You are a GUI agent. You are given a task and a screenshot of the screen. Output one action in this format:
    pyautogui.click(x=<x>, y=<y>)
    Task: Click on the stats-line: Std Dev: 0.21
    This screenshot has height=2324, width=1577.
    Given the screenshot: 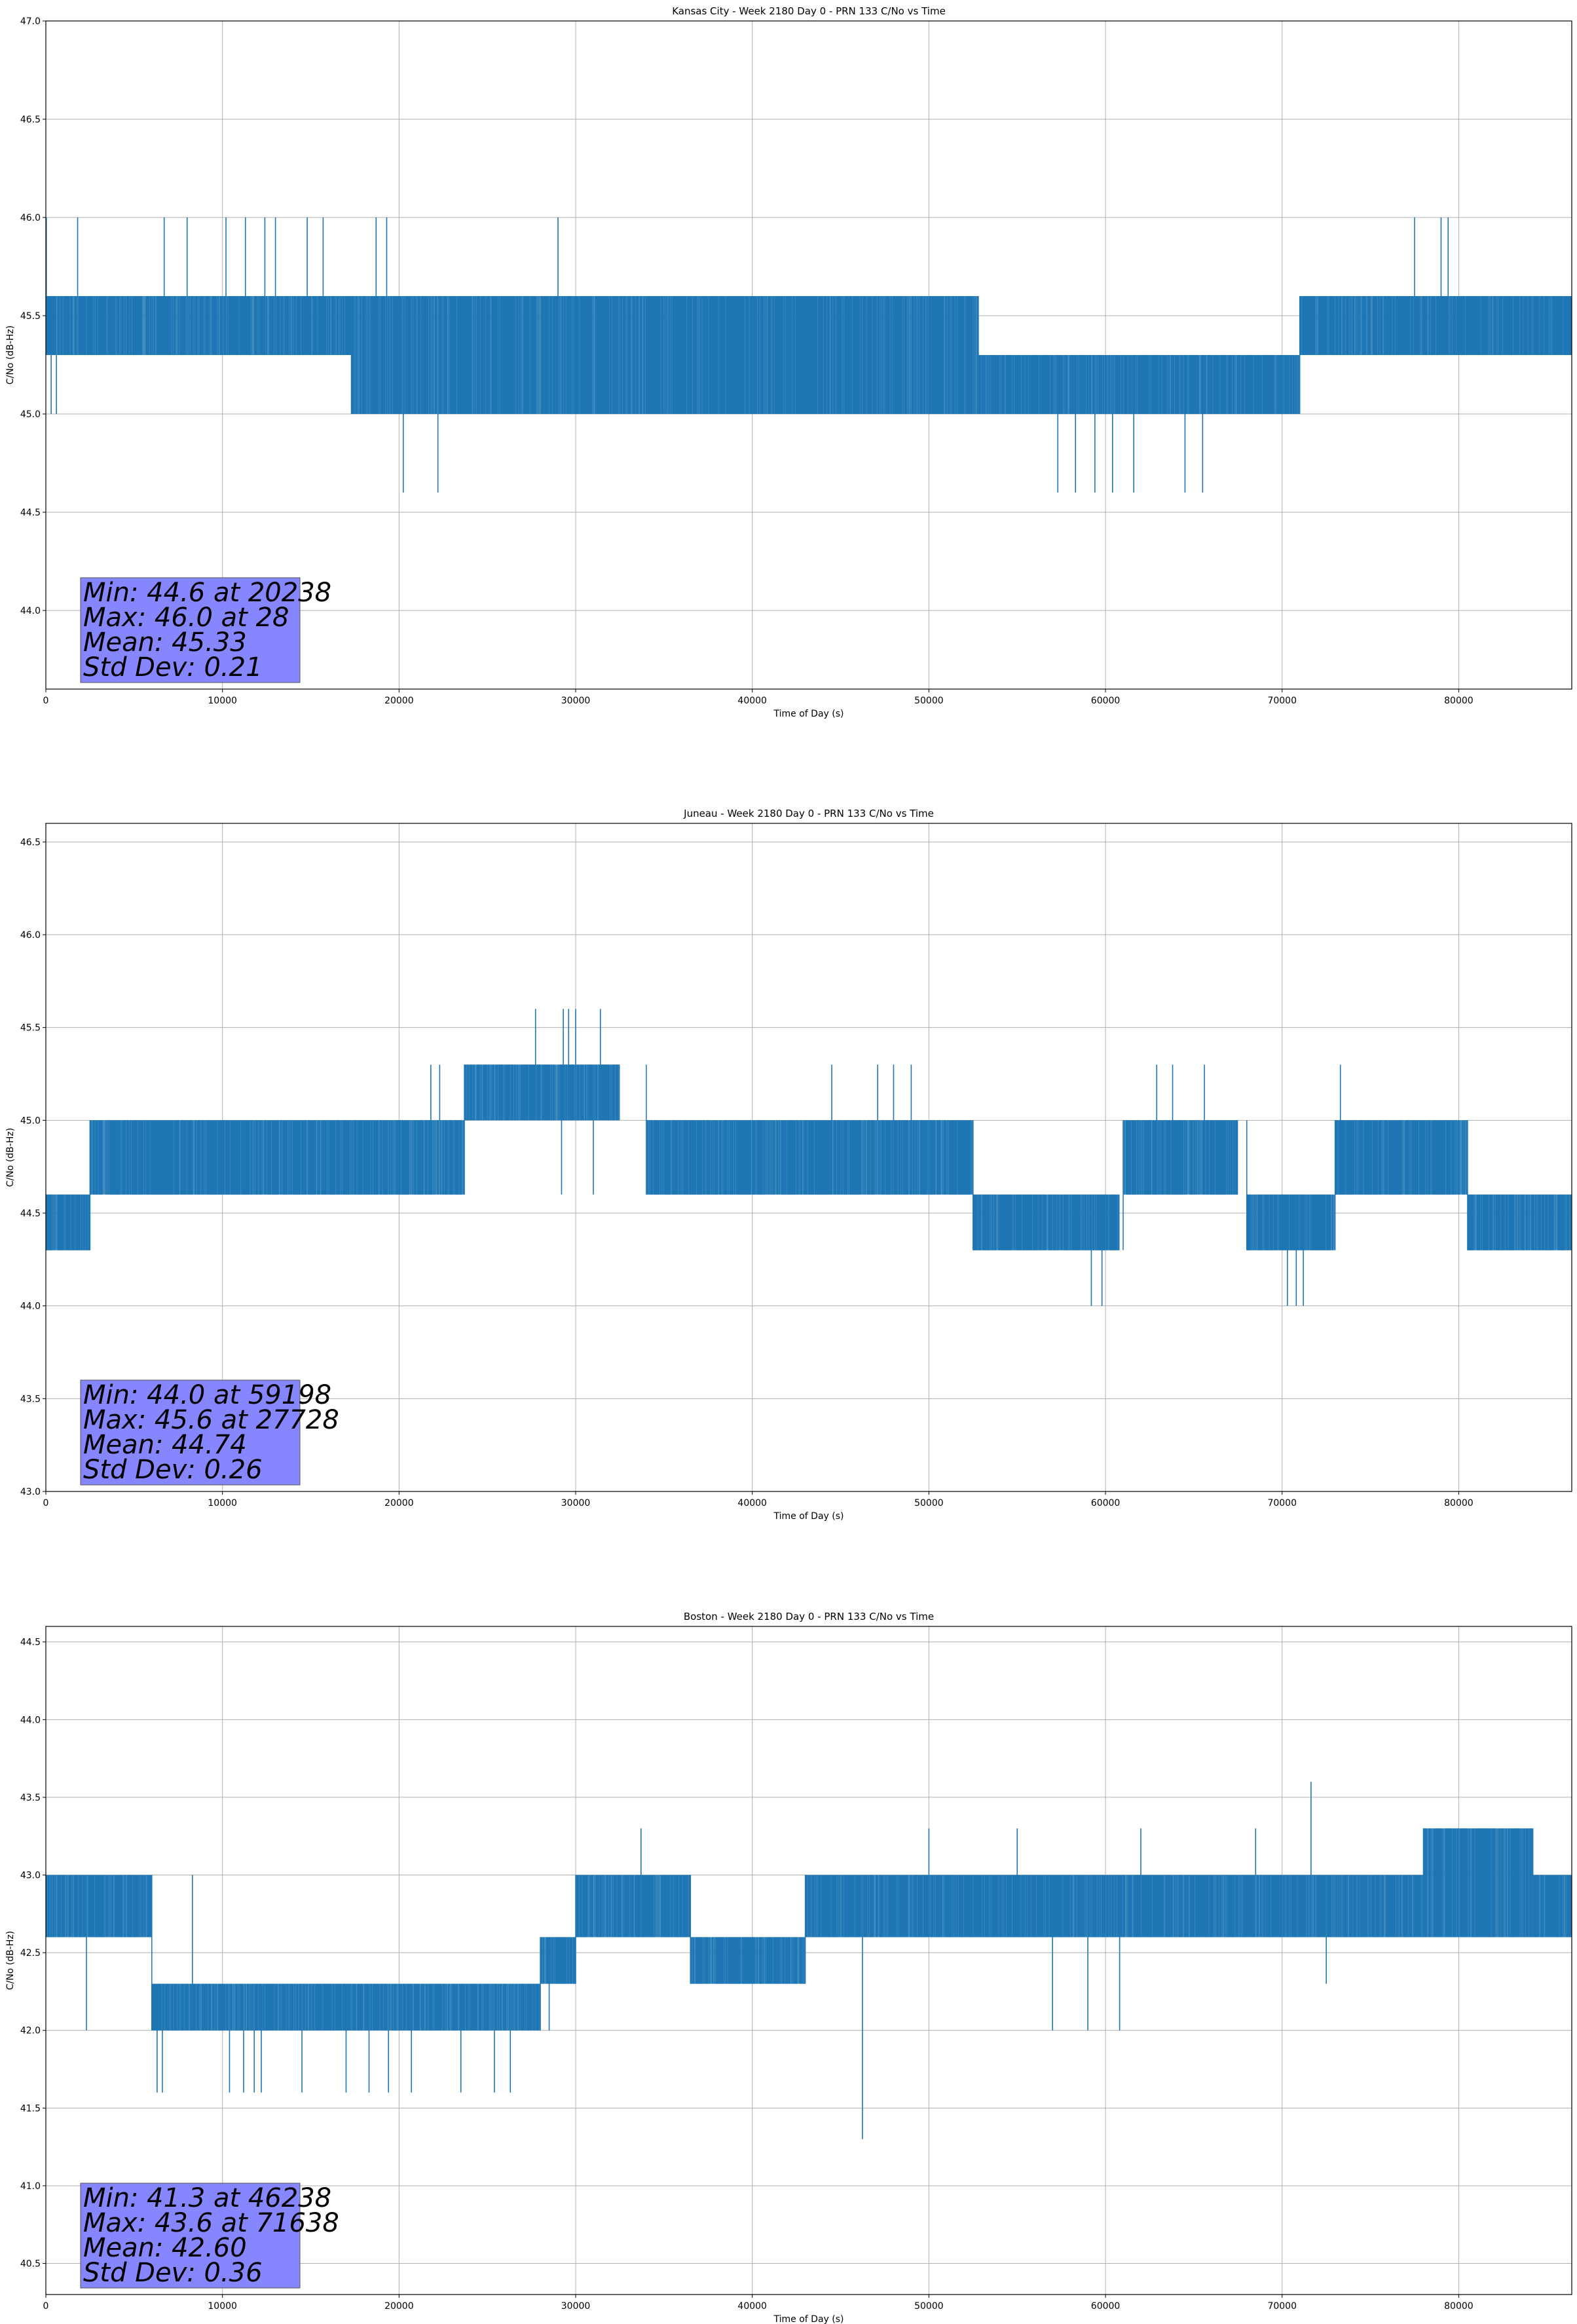 What is the action you would take?
    pyautogui.click(x=173, y=667)
    